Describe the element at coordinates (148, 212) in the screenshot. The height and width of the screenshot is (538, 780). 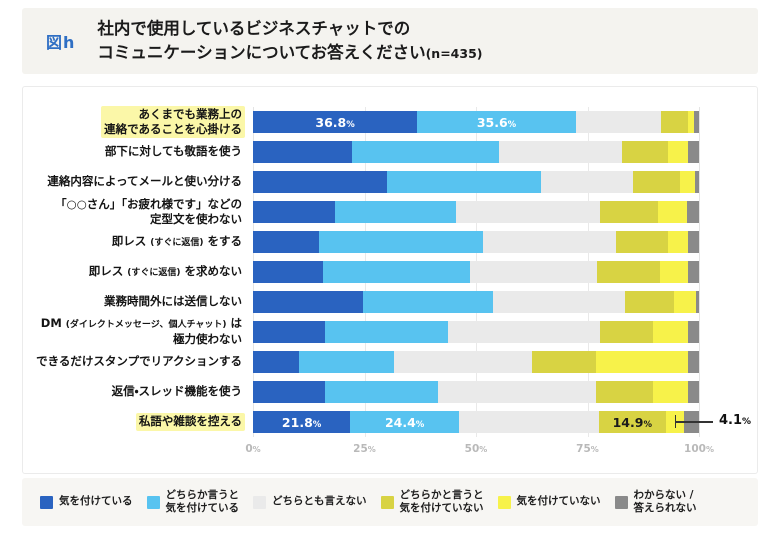
I see `category-label-text: 「○○さん」「お疲れ様です」などの 定型文を使わない` at that location.